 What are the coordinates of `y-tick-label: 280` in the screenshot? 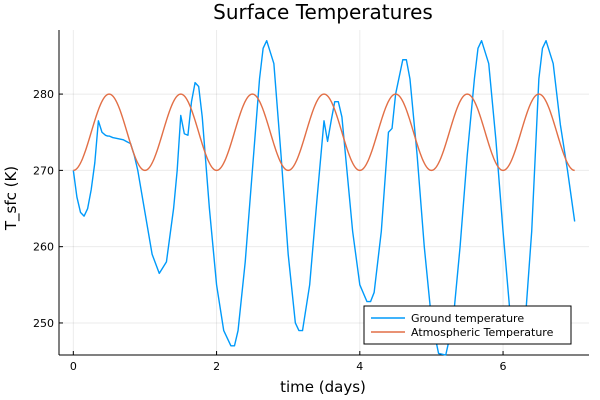 It's located at (43, 94).